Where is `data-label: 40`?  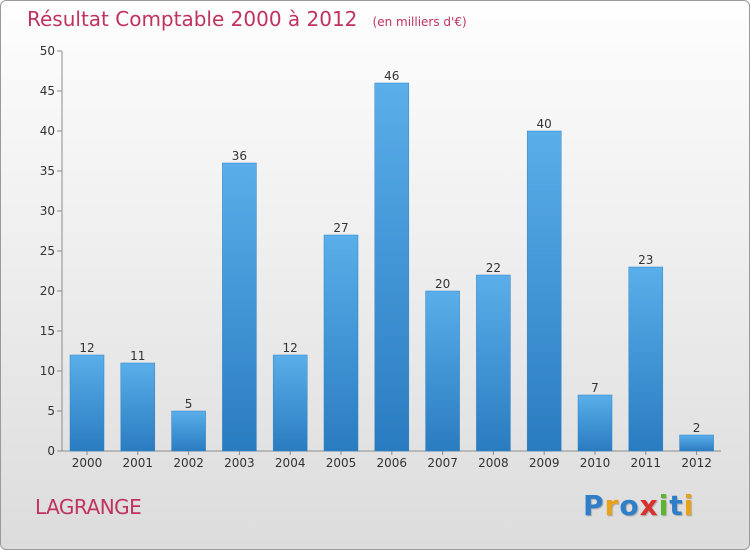
data-label: 40 is located at coordinates (544, 124).